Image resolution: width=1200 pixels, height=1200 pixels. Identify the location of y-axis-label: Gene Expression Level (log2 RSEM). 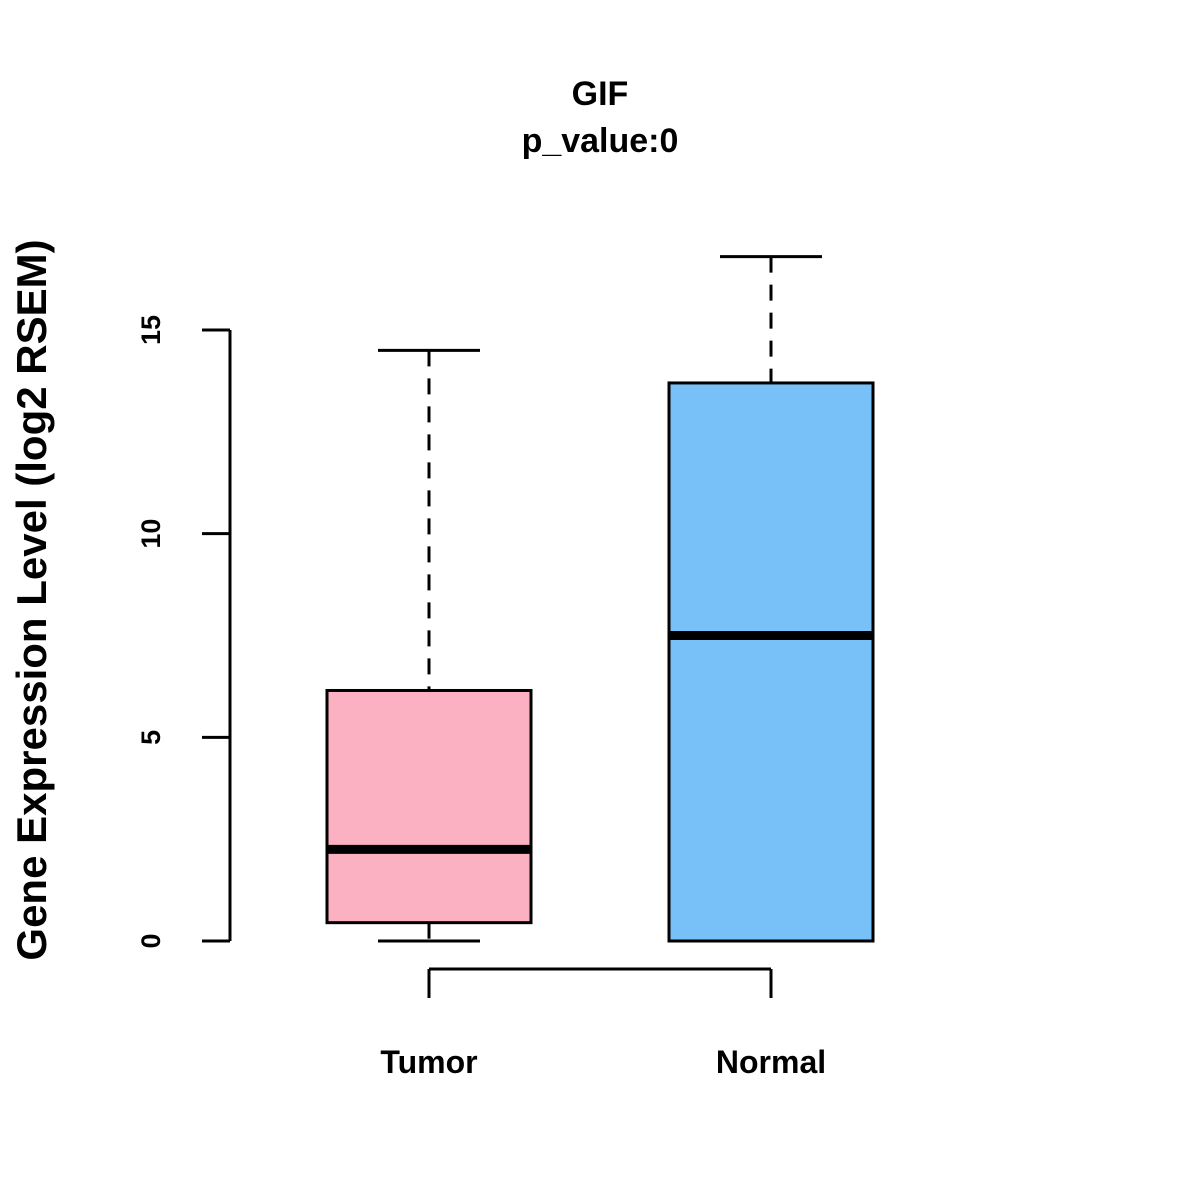
(31, 599).